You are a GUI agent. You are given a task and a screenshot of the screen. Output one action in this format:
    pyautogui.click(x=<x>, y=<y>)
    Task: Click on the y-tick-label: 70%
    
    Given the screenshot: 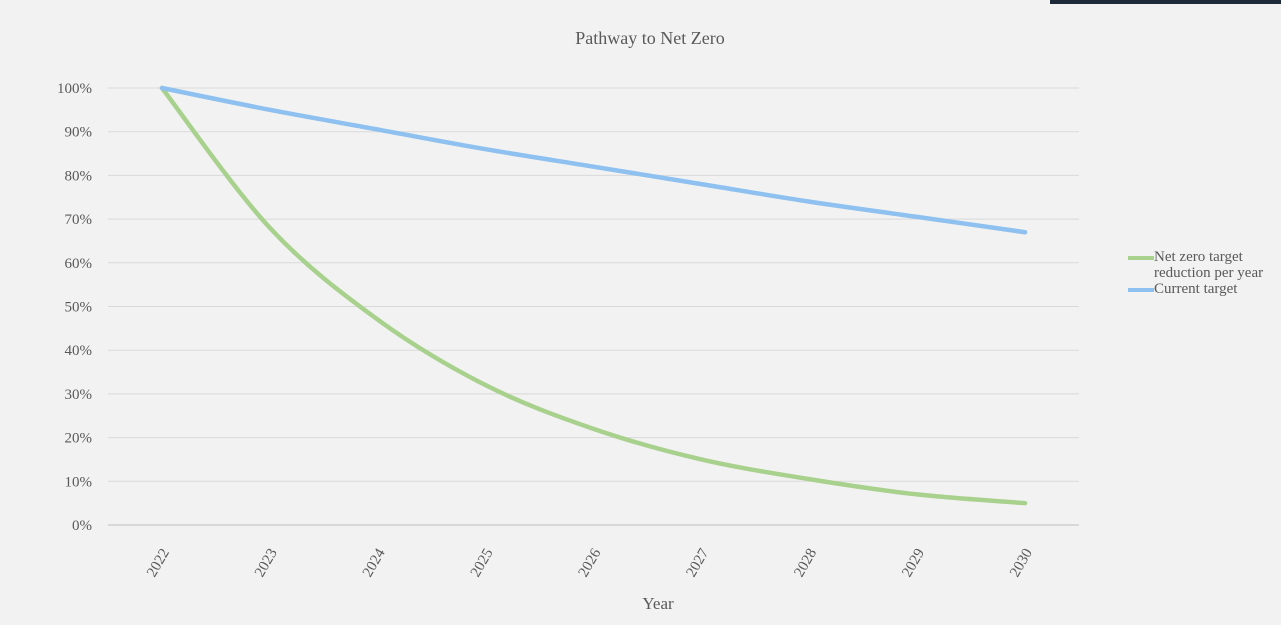 What is the action you would take?
    pyautogui.click(x=79, y=220)
    